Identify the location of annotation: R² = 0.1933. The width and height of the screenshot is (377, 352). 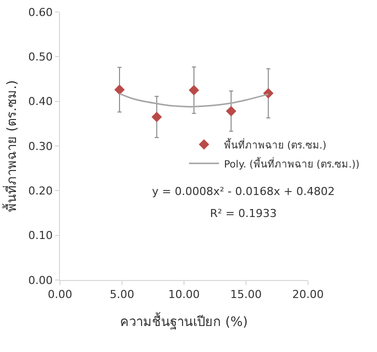
(243, 213).